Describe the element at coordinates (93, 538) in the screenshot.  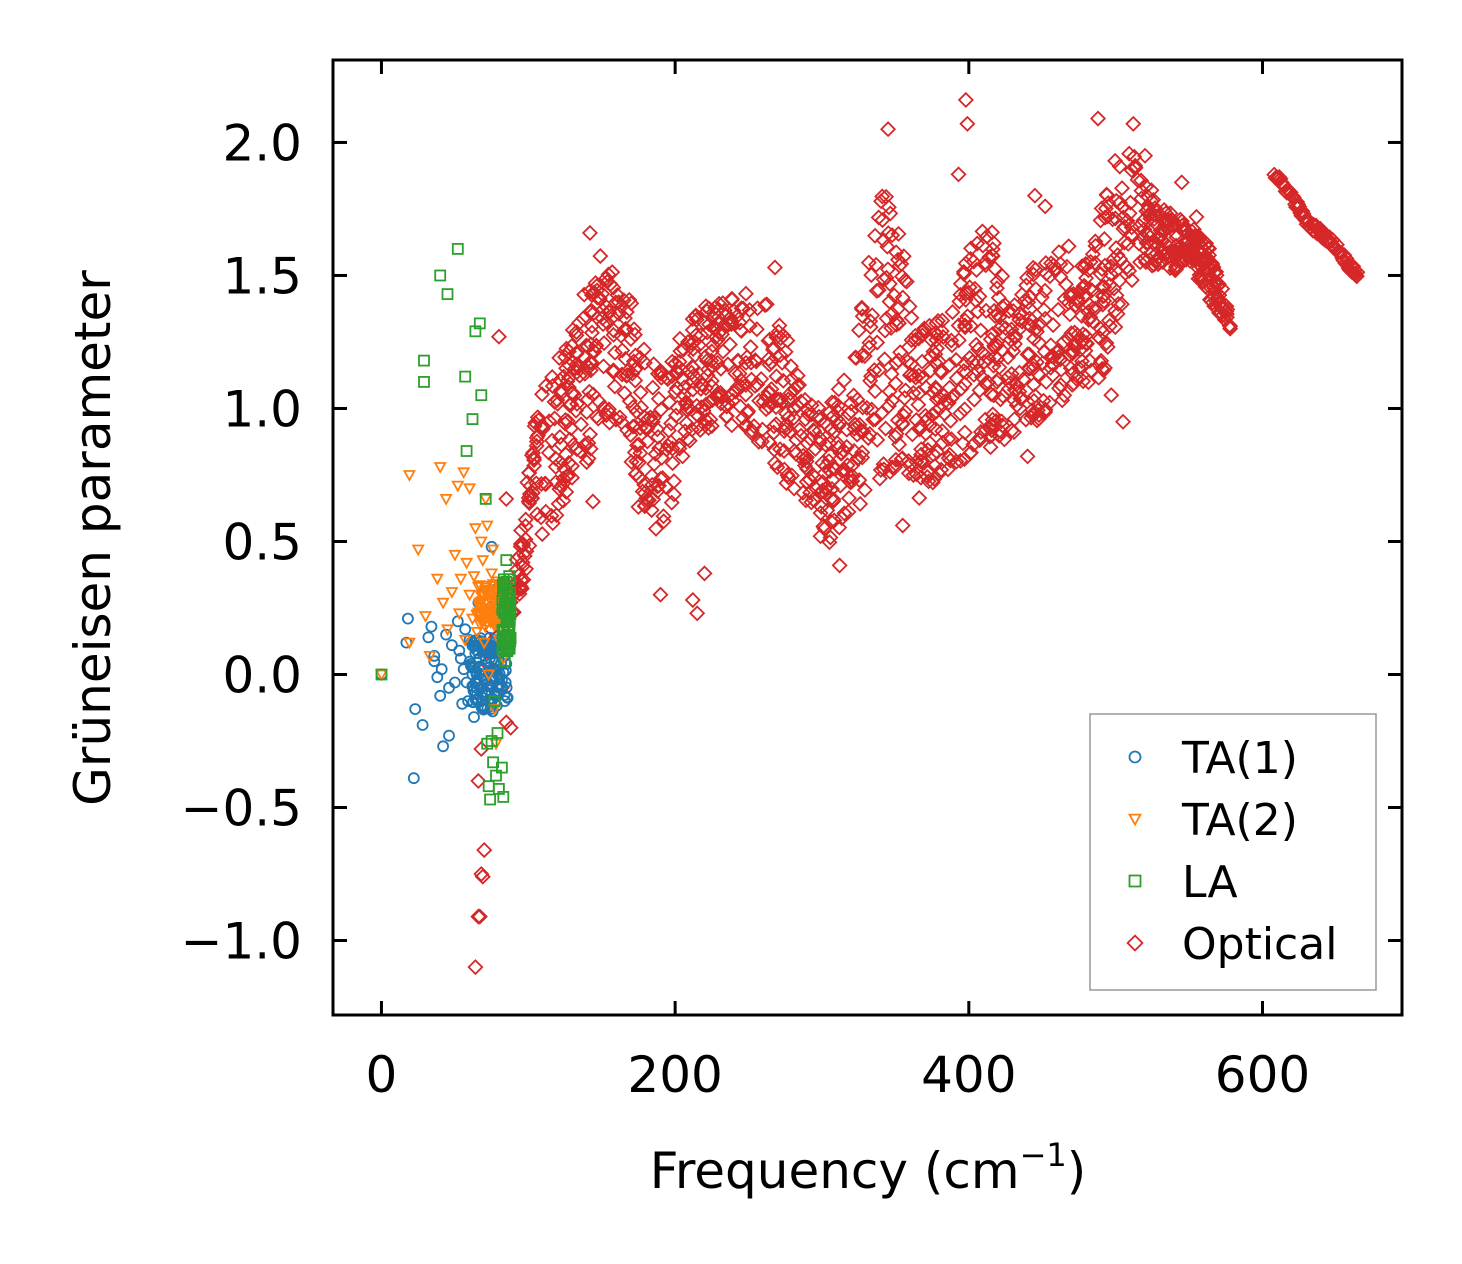
I see `y-axis-label: Grüneisen parameter` at that location.